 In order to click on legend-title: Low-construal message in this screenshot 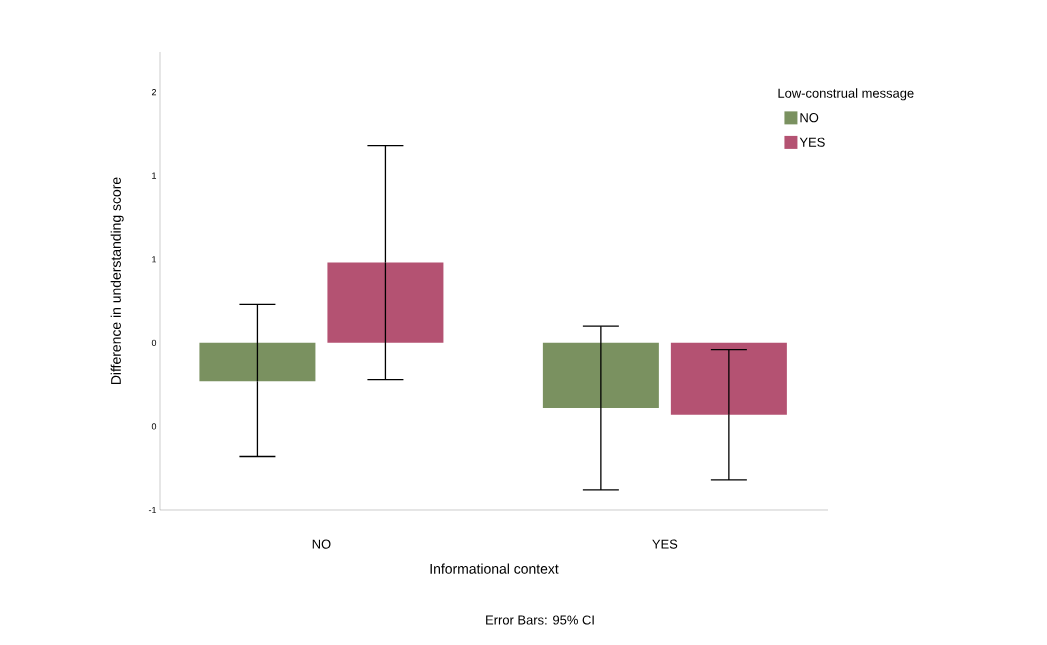, I will do `click(846, 94)`.